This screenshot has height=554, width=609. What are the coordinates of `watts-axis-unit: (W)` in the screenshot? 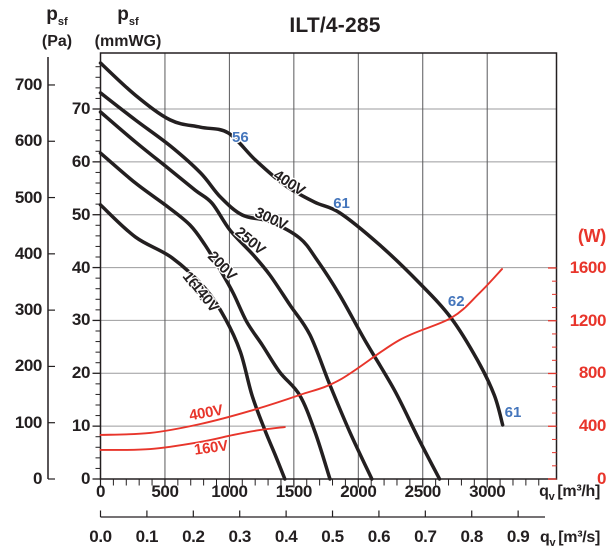 It's located at (591, 236).